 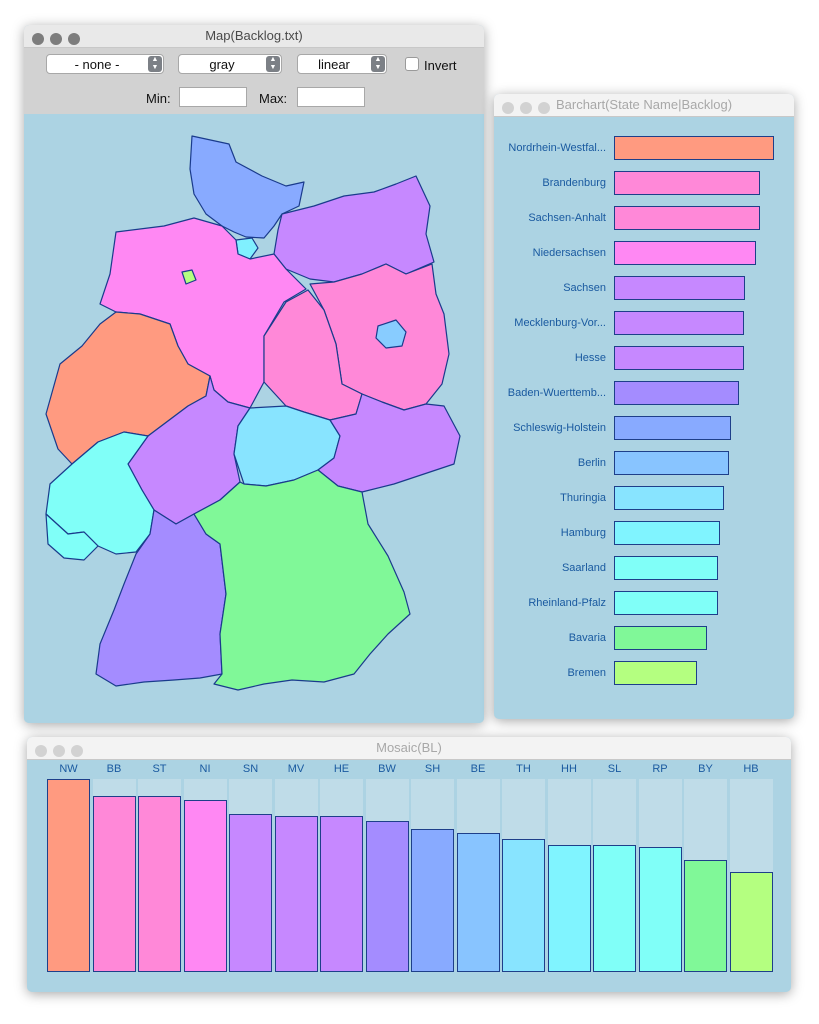 I want to click on min-input, so click(x=213, y=97).